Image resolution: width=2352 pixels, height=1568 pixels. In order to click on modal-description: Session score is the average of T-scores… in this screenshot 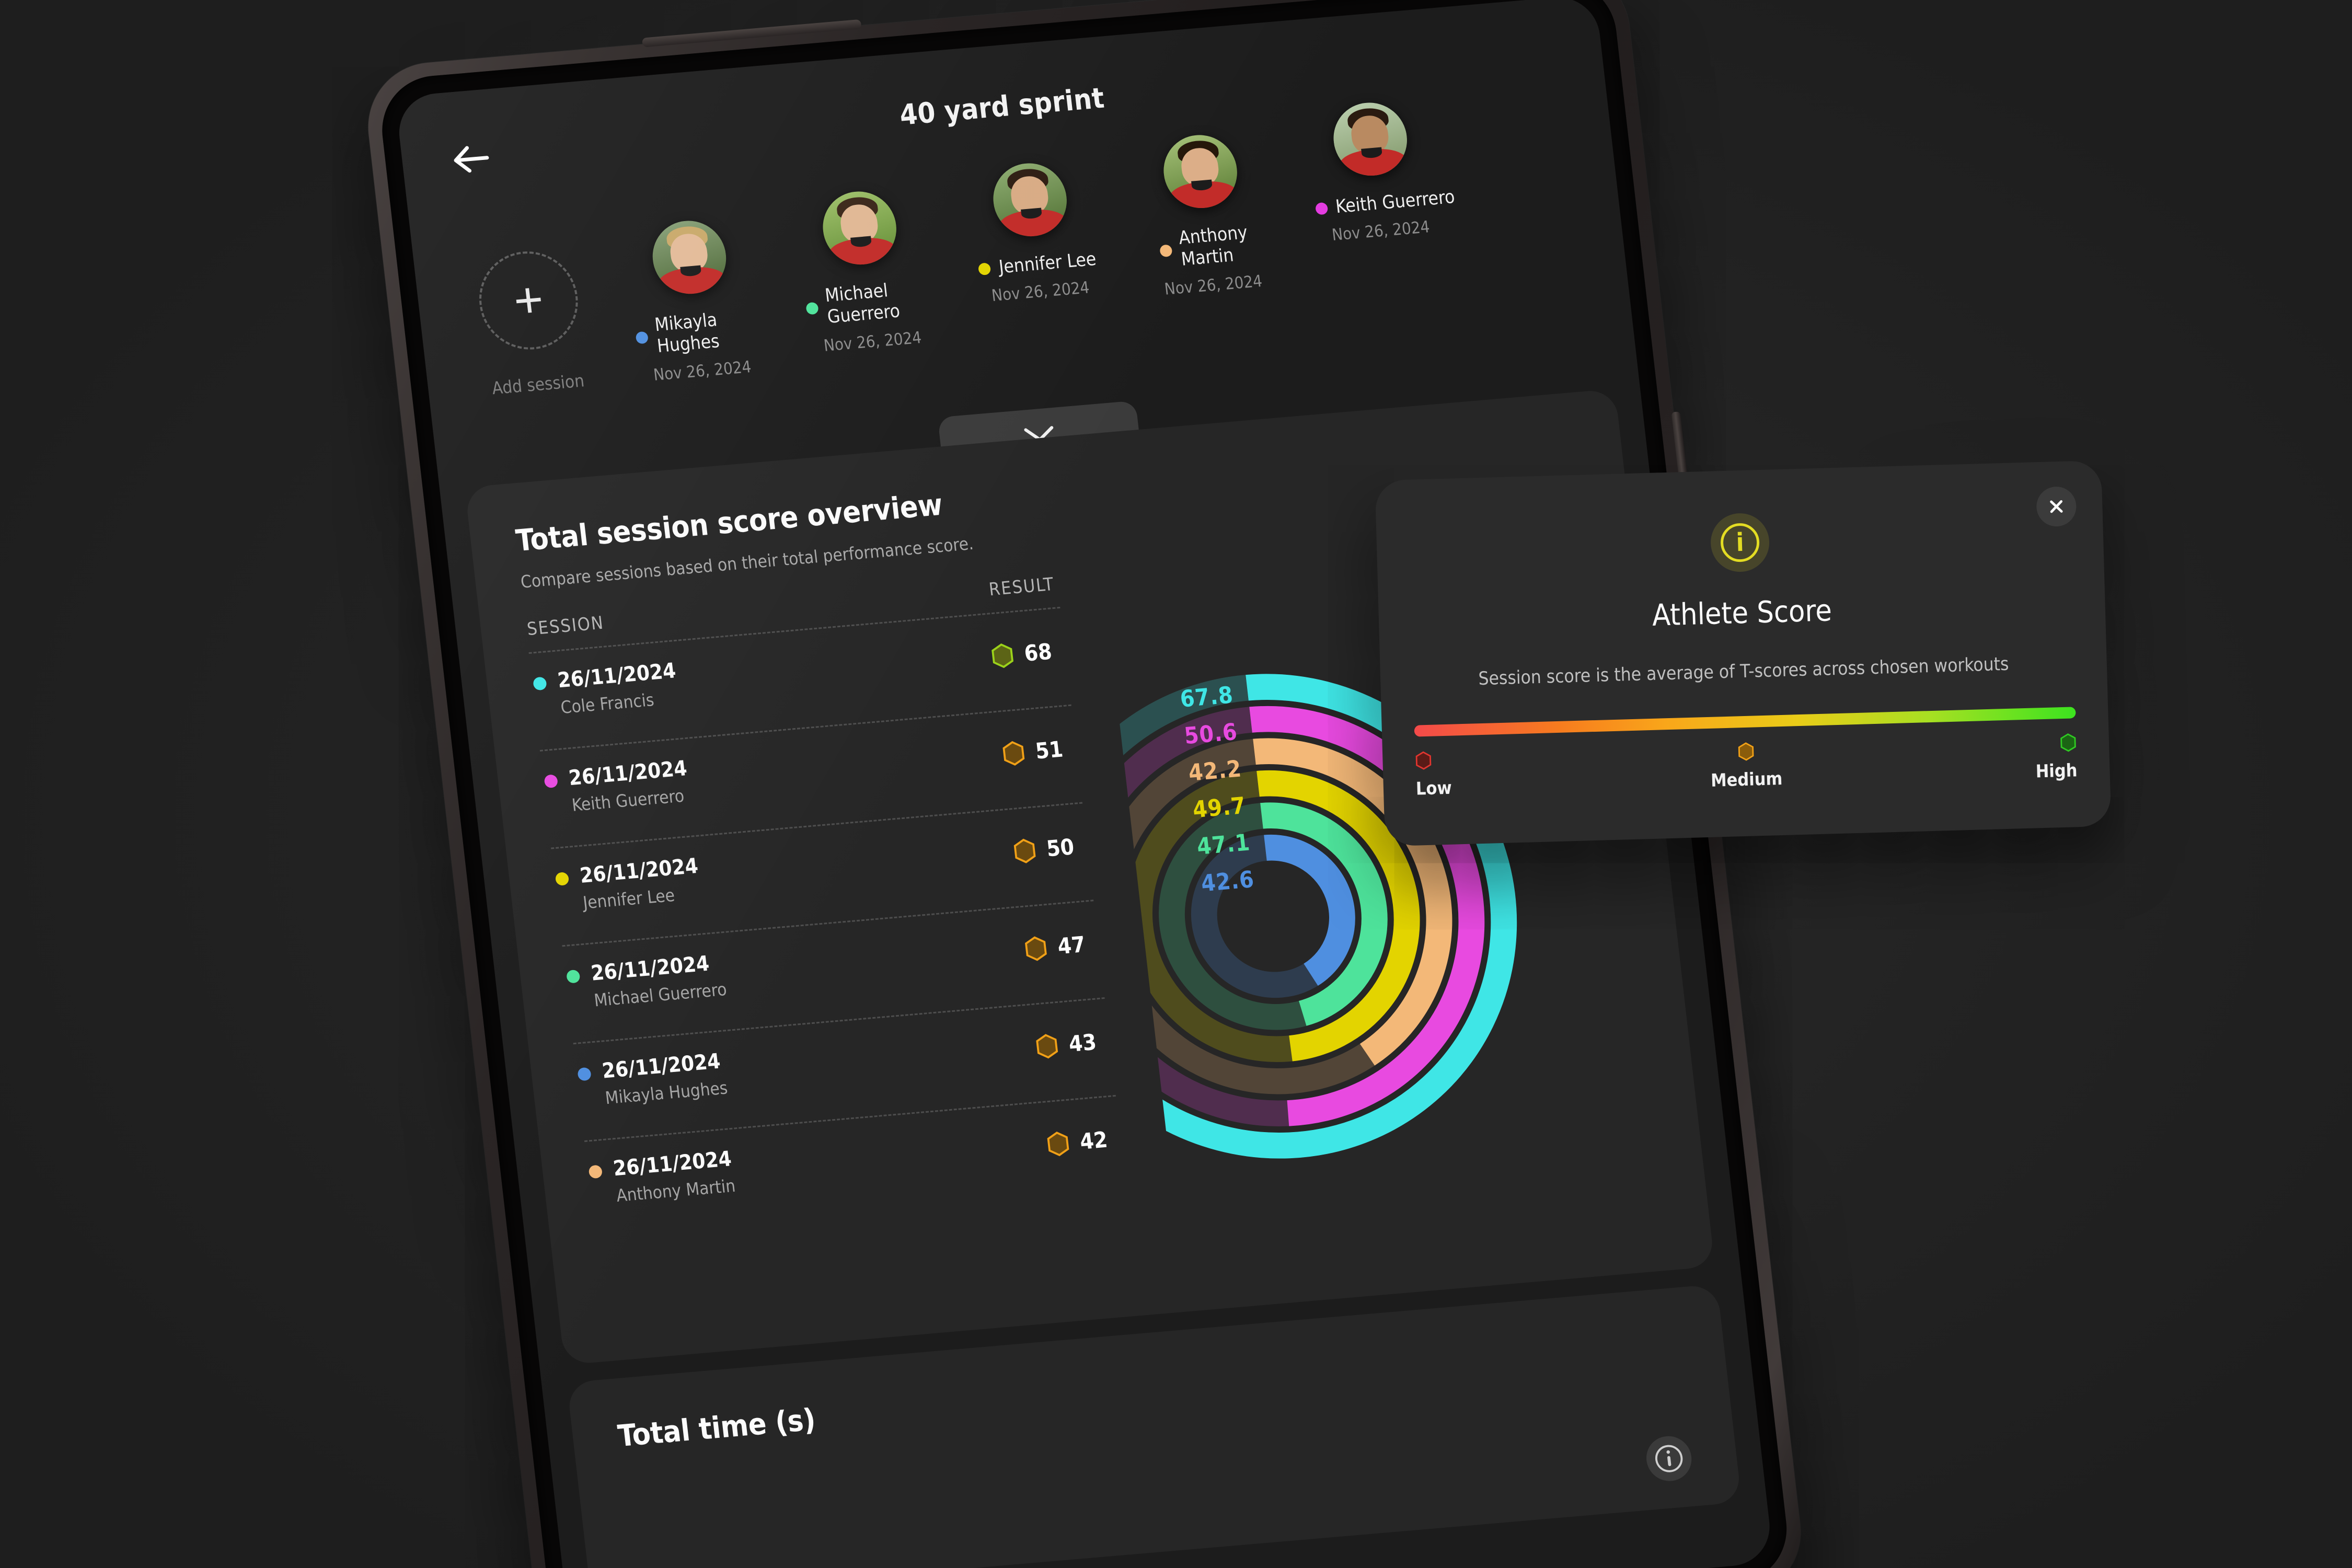, I will do `click(1743, 671)`.